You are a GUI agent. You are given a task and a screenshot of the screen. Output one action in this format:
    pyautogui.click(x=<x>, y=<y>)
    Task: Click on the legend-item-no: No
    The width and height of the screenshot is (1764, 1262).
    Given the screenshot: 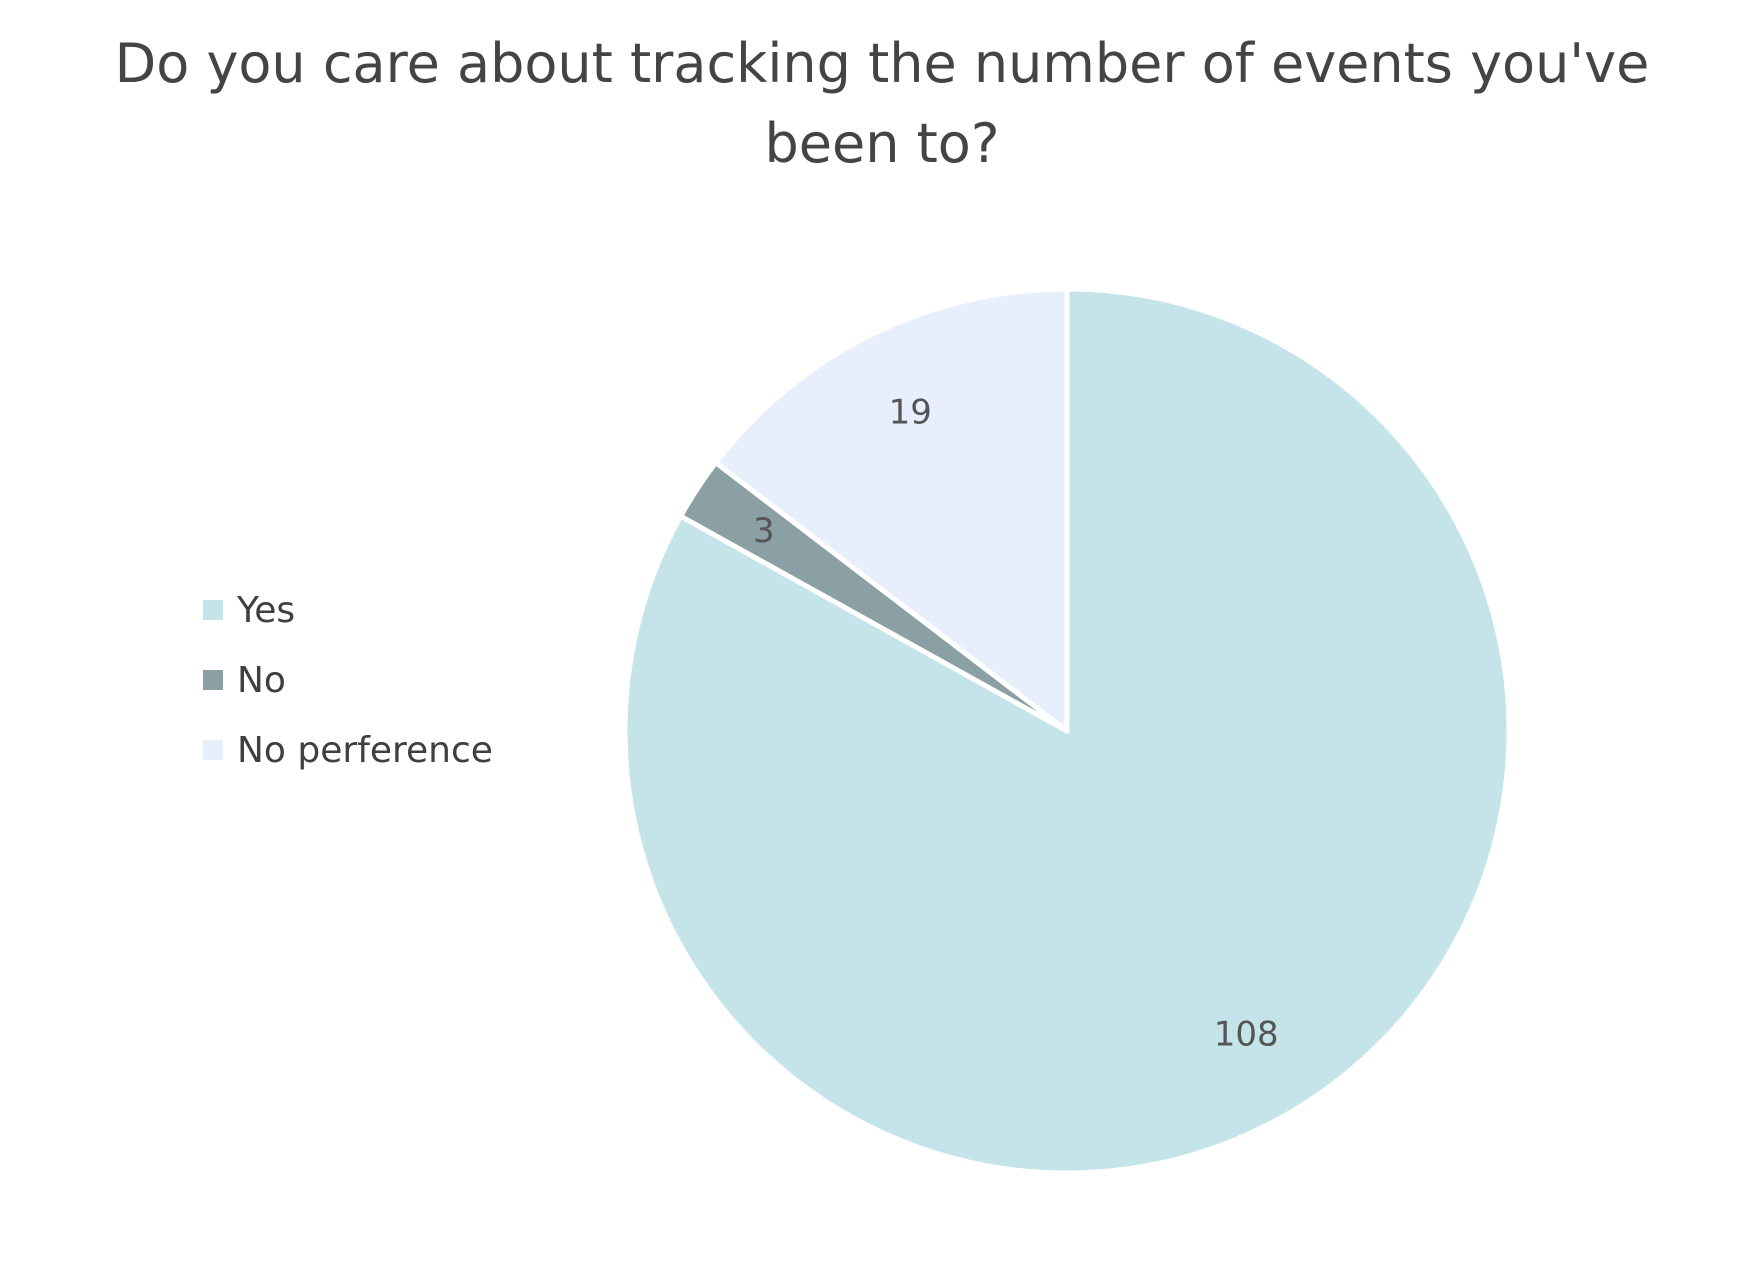 What is the action you would take?
    pyautogui.click(x=383, y=680)
    